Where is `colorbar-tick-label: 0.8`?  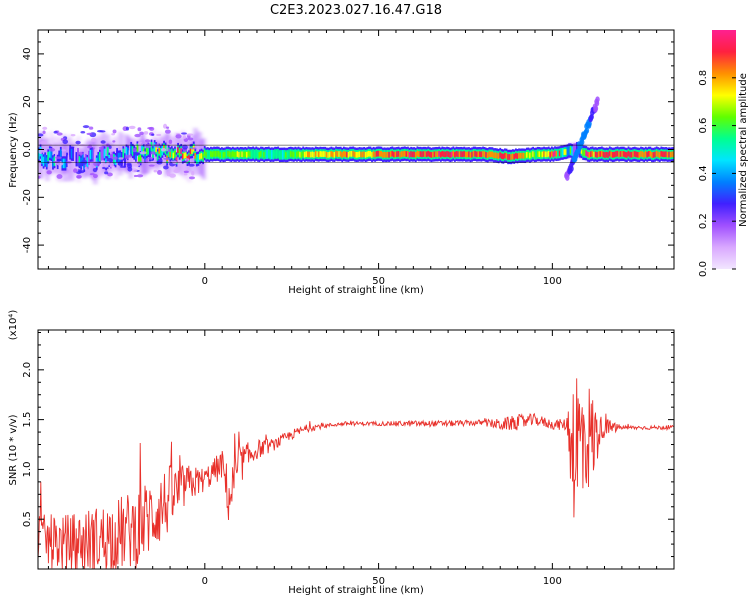
colorbar-tick-label: 0.8 is located at coordinates (703, 78).